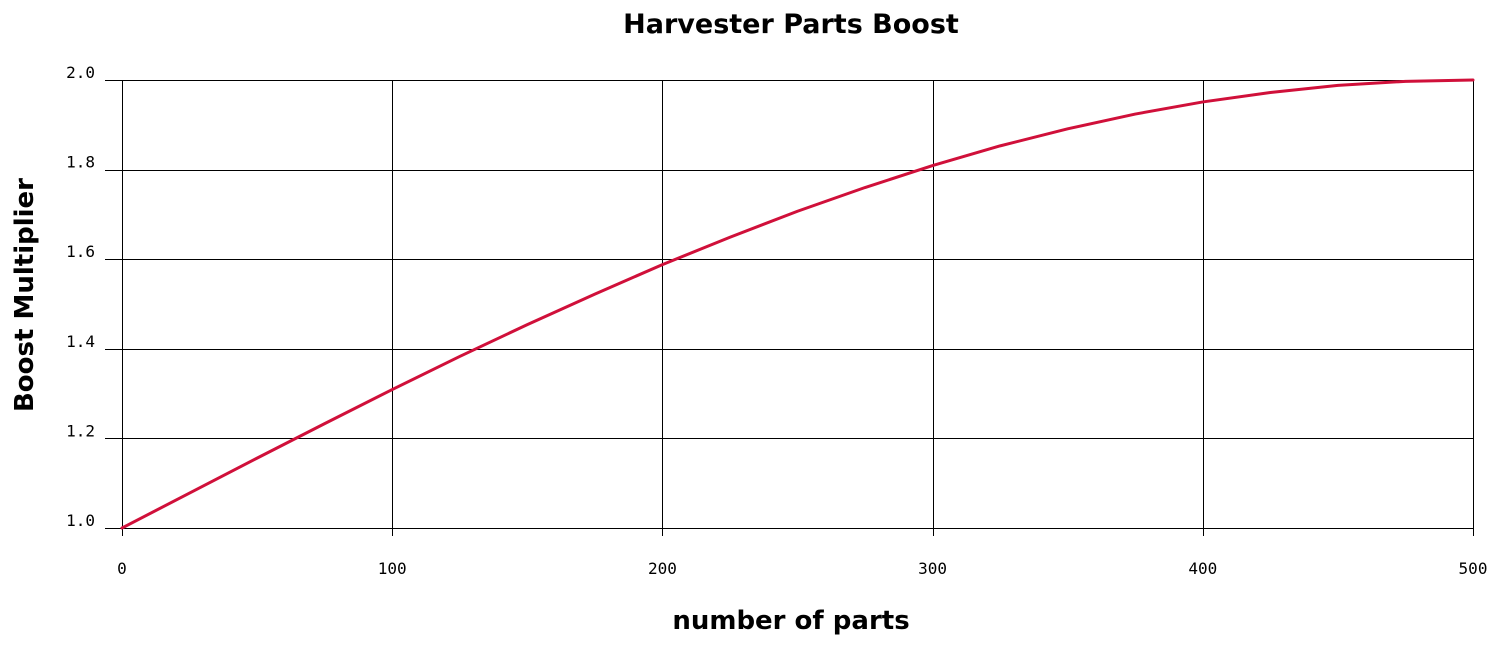 This screenshot has width=1505, height=663. I want to click on y-tick-label: 1.6, so click(80, 251).